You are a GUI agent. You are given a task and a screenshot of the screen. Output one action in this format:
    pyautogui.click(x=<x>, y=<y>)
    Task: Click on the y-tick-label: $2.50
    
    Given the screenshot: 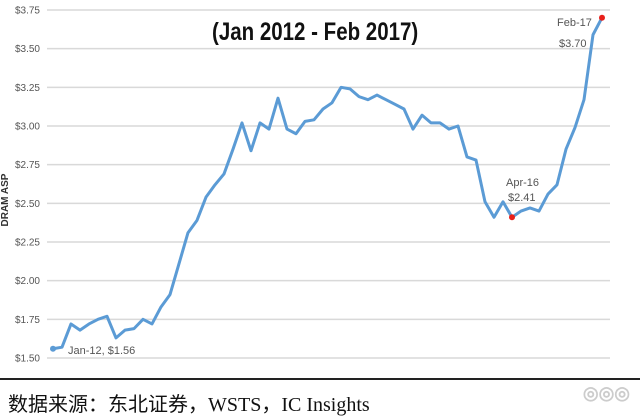 What is the action you would take?
    pyautogui.click(x=27, y=204)
    